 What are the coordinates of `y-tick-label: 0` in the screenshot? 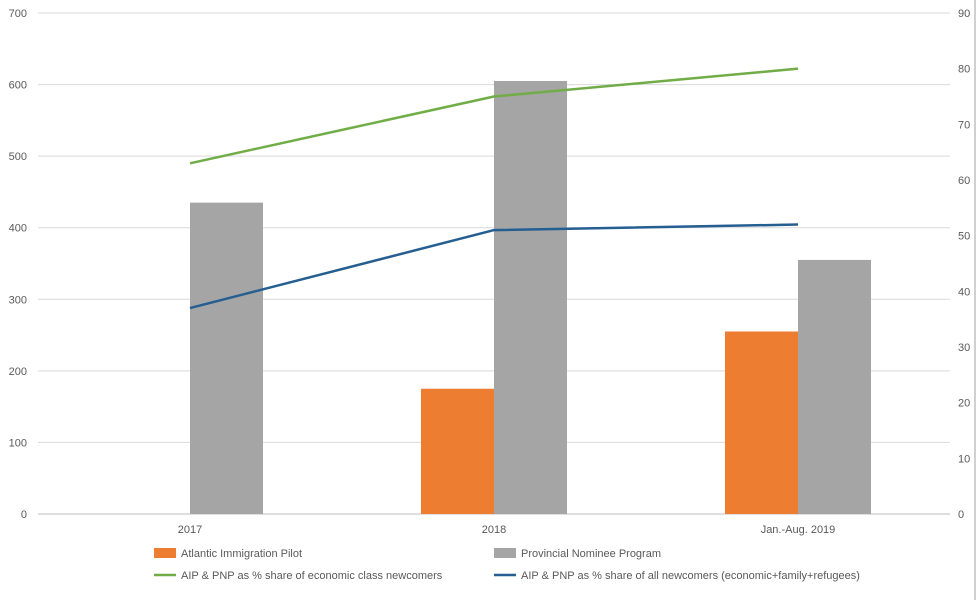 It's located at (24, 515).